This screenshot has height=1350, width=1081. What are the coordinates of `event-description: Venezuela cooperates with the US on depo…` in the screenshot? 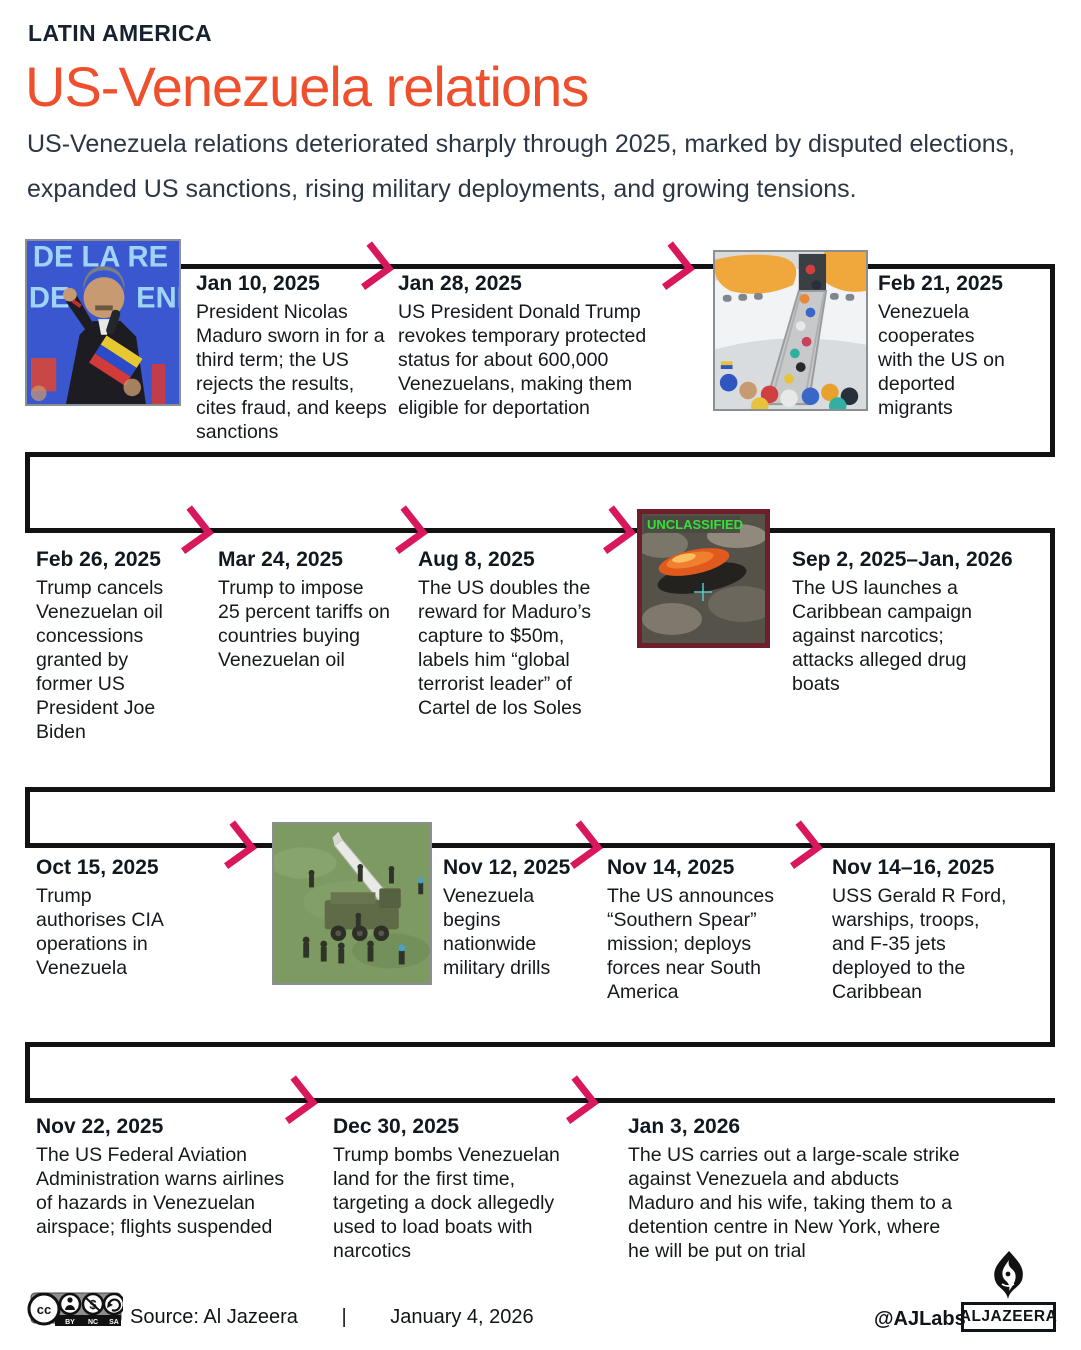 It's located at (941, 360).